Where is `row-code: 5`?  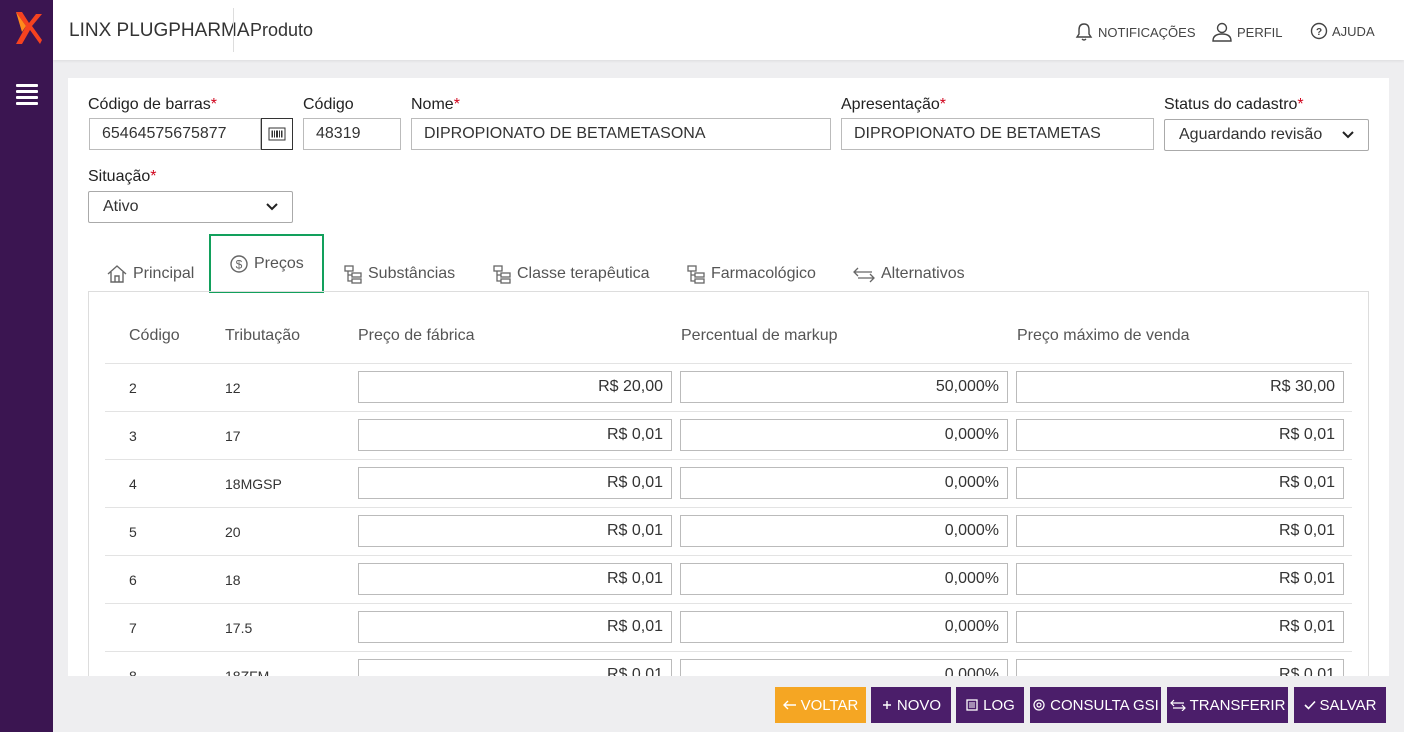
row-code: 5 is located at coordinates (133, 532).